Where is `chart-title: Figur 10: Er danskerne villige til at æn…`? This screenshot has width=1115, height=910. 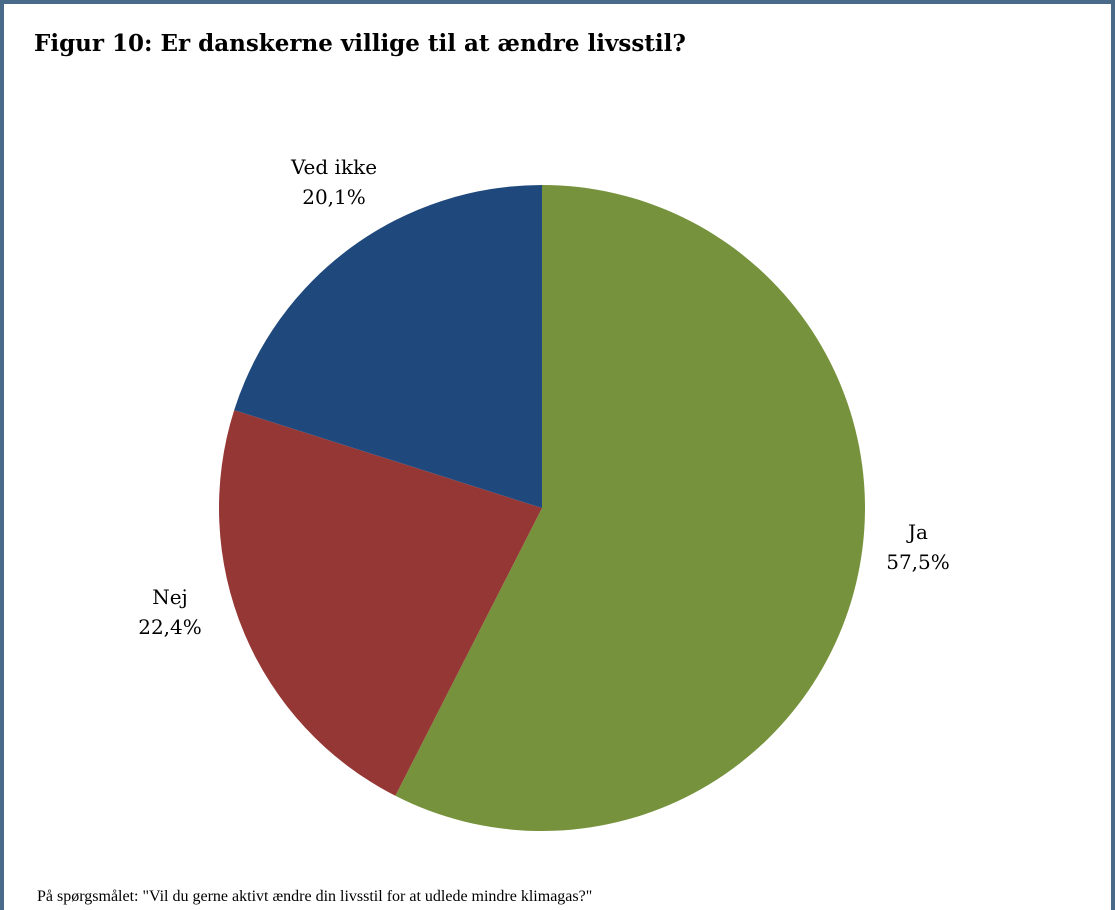
chart-title: Figur 10: Er danskerne villige til at æn… is located at coordinates (360, 43).